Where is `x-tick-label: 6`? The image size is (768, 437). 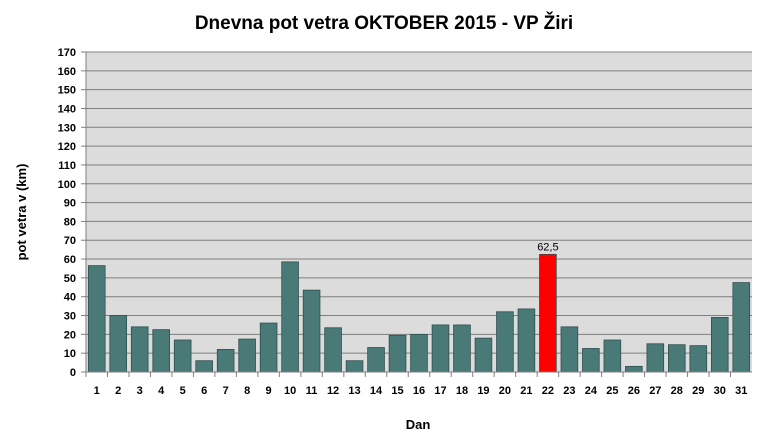 x-tick-label: 6 is located at coordinates (204, 391).